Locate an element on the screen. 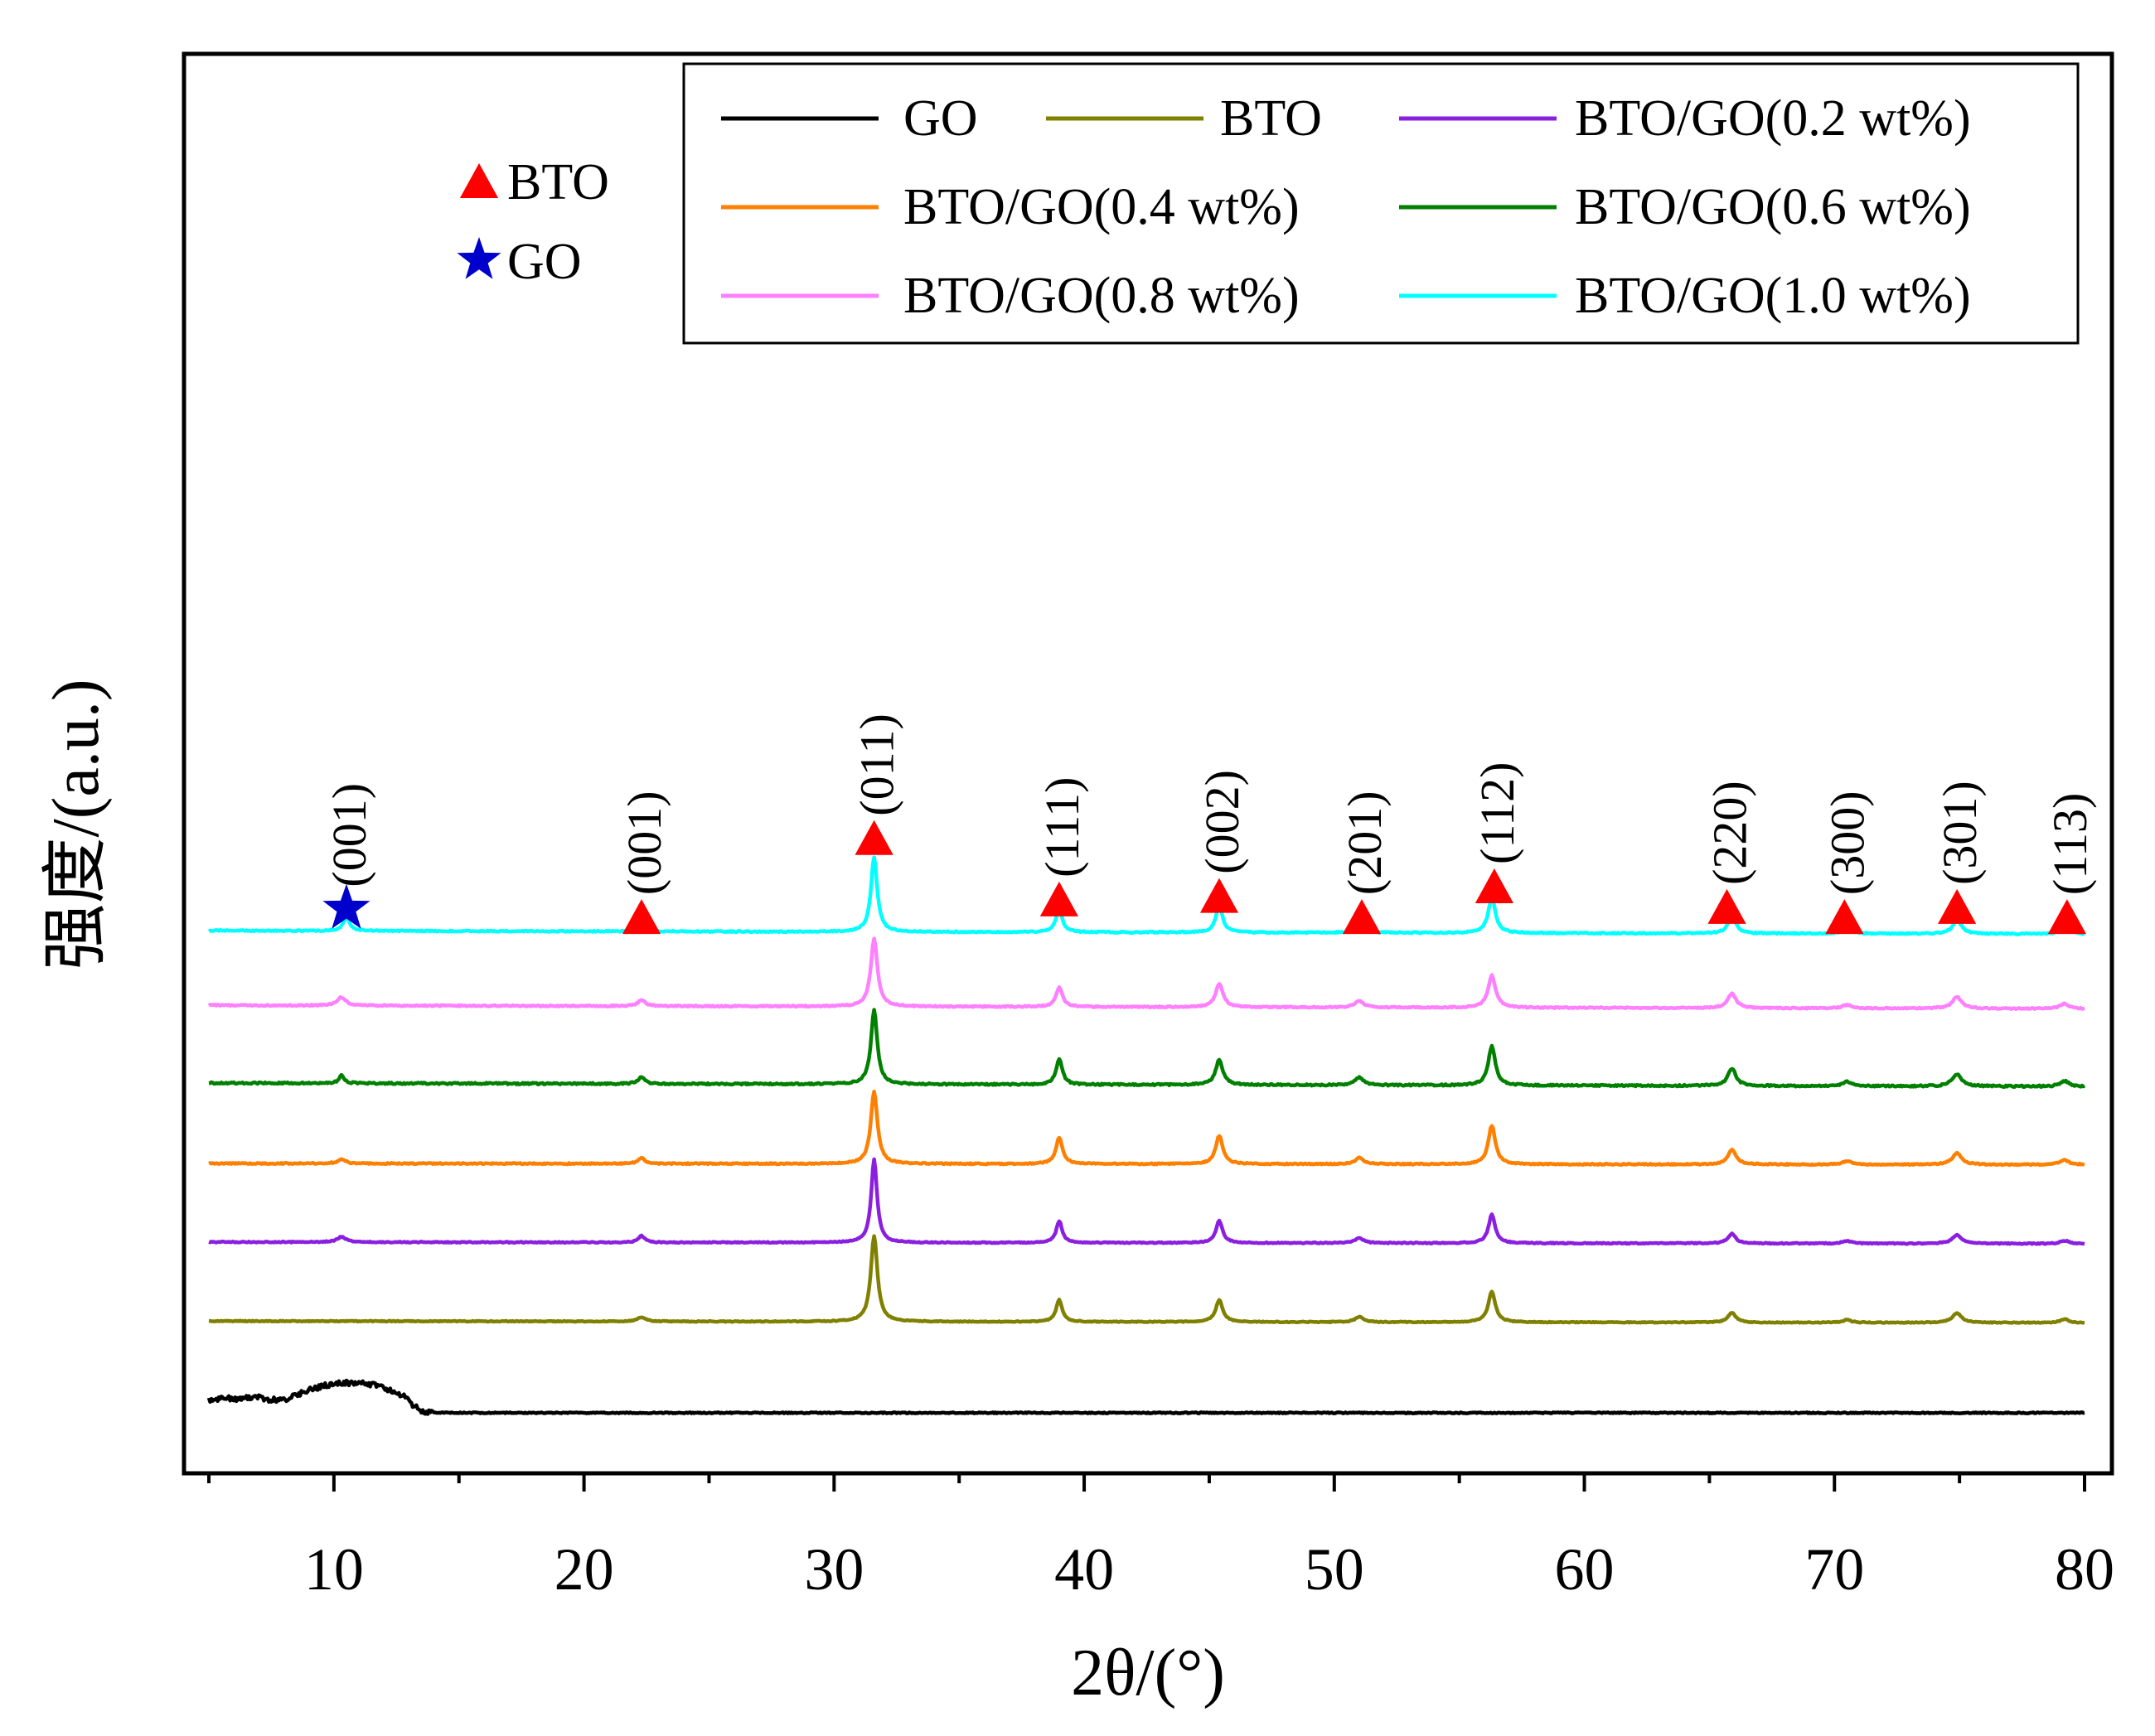 The height and width of the screenshot is (1736, 2155). x-tick-label-20: 20 is located at coordinates (584, 1569).